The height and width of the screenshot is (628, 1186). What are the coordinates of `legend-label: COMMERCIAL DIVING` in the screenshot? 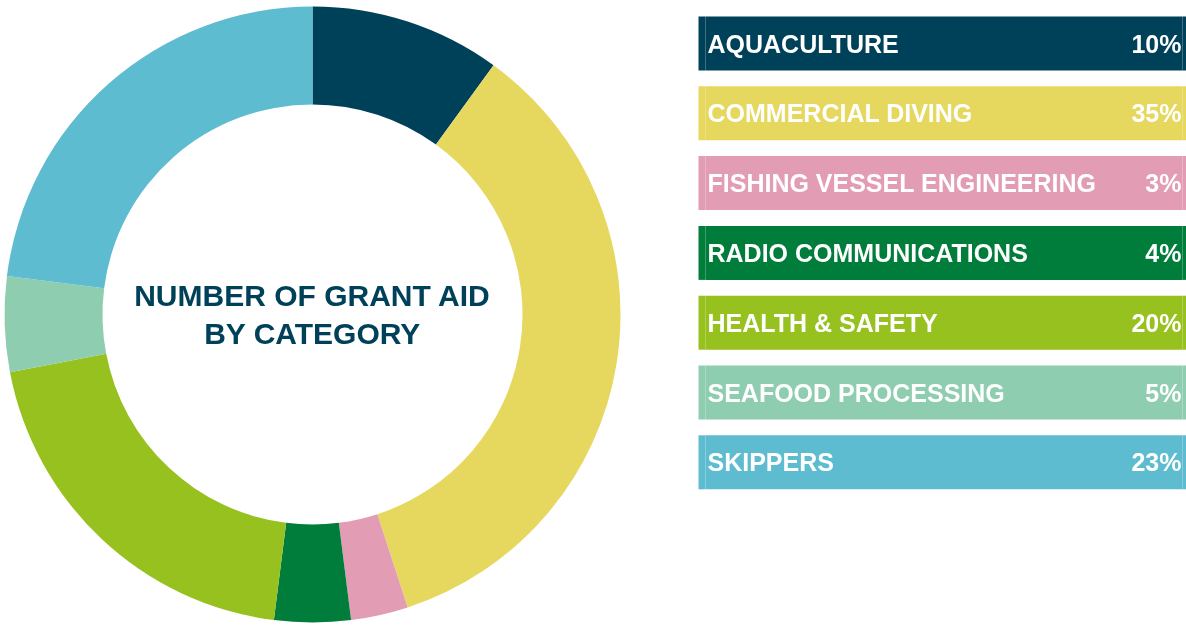 It's located at (840, 113).